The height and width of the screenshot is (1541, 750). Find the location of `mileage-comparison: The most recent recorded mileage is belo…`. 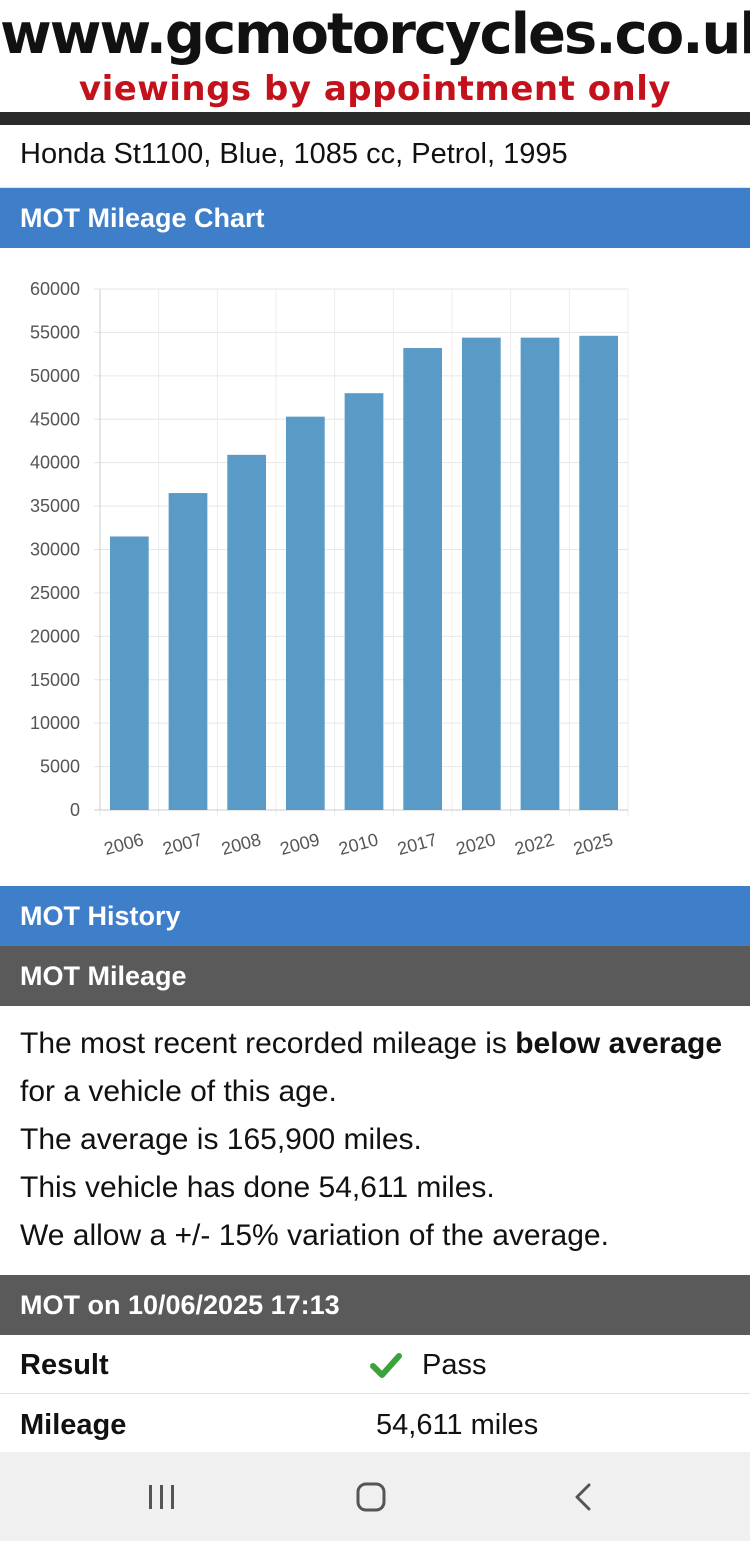

mileage-comparison: The most recent recorded mileage is belo… is located at coordinates (375, 1068).